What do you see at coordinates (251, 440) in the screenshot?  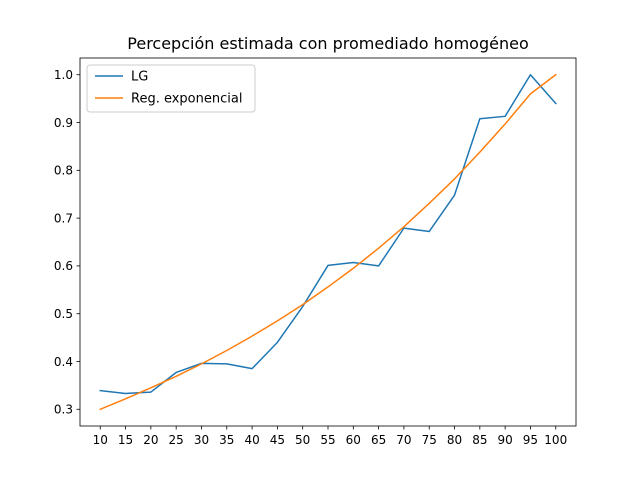 I see `x-tick-label: 40` at bounding box center [251, 440].